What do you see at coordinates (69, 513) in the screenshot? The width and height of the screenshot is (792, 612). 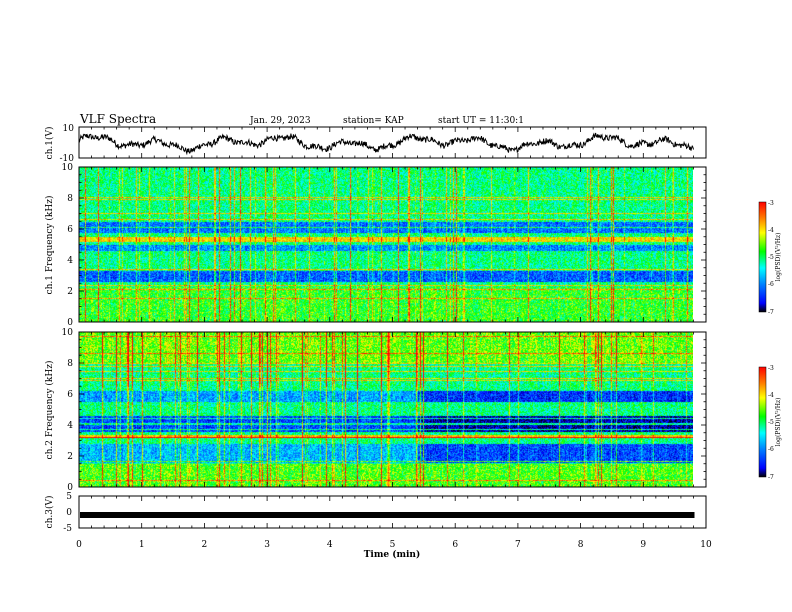 I see `ch3-ytick-mid: 0` at bounding box center [69, 513].